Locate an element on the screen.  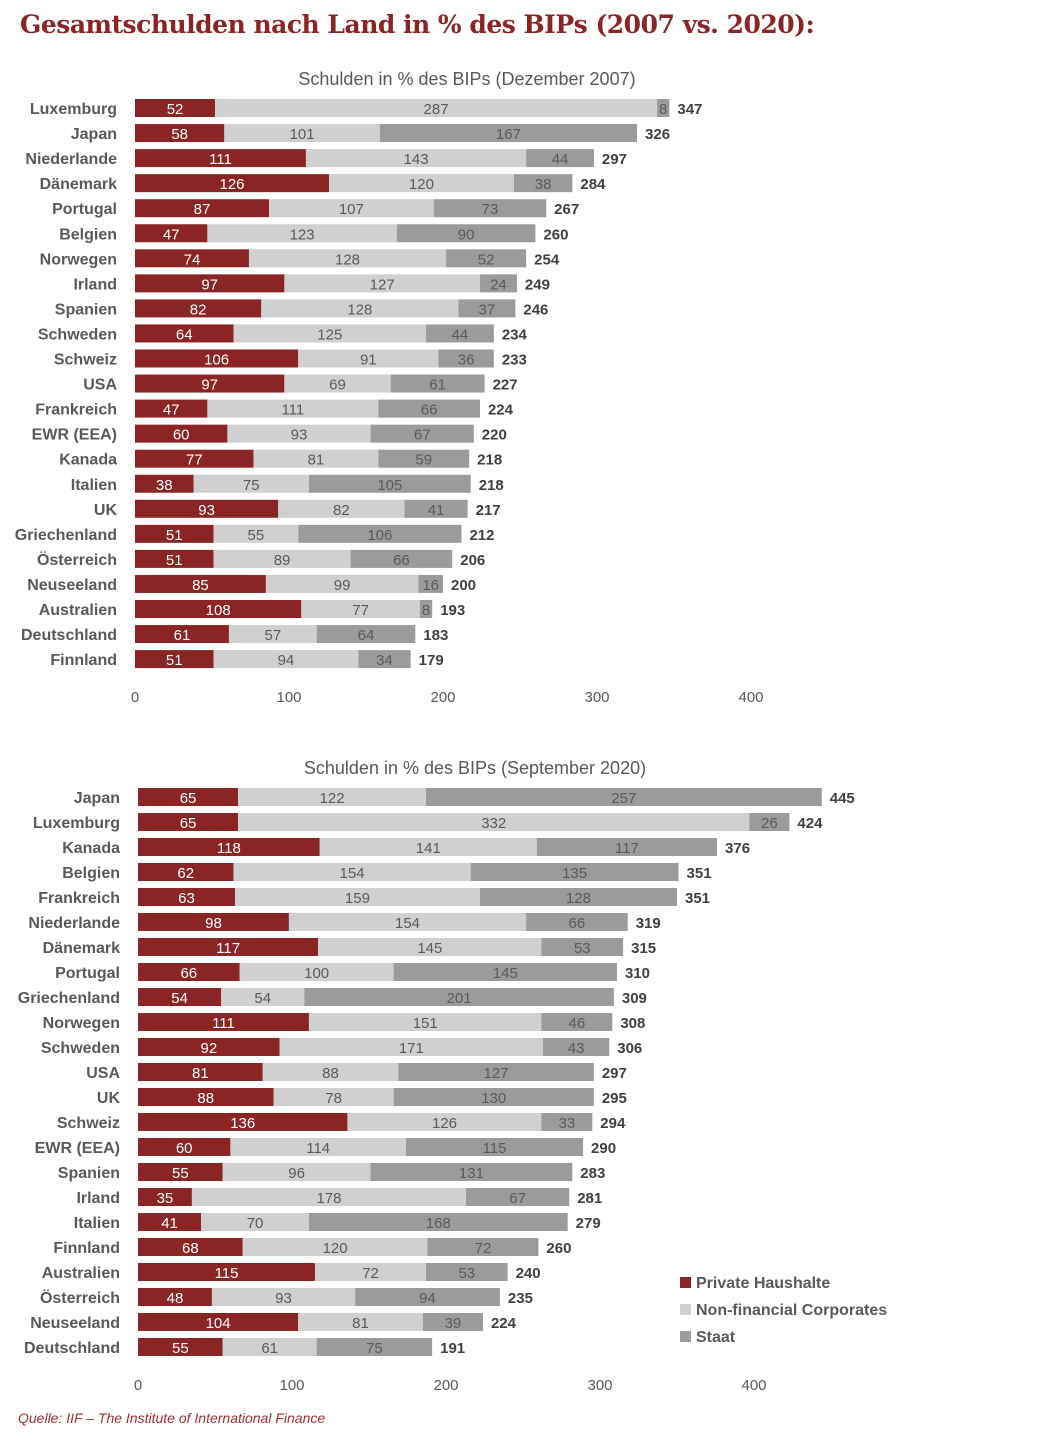
total-label: 284 is located at coordinates (593, 184).